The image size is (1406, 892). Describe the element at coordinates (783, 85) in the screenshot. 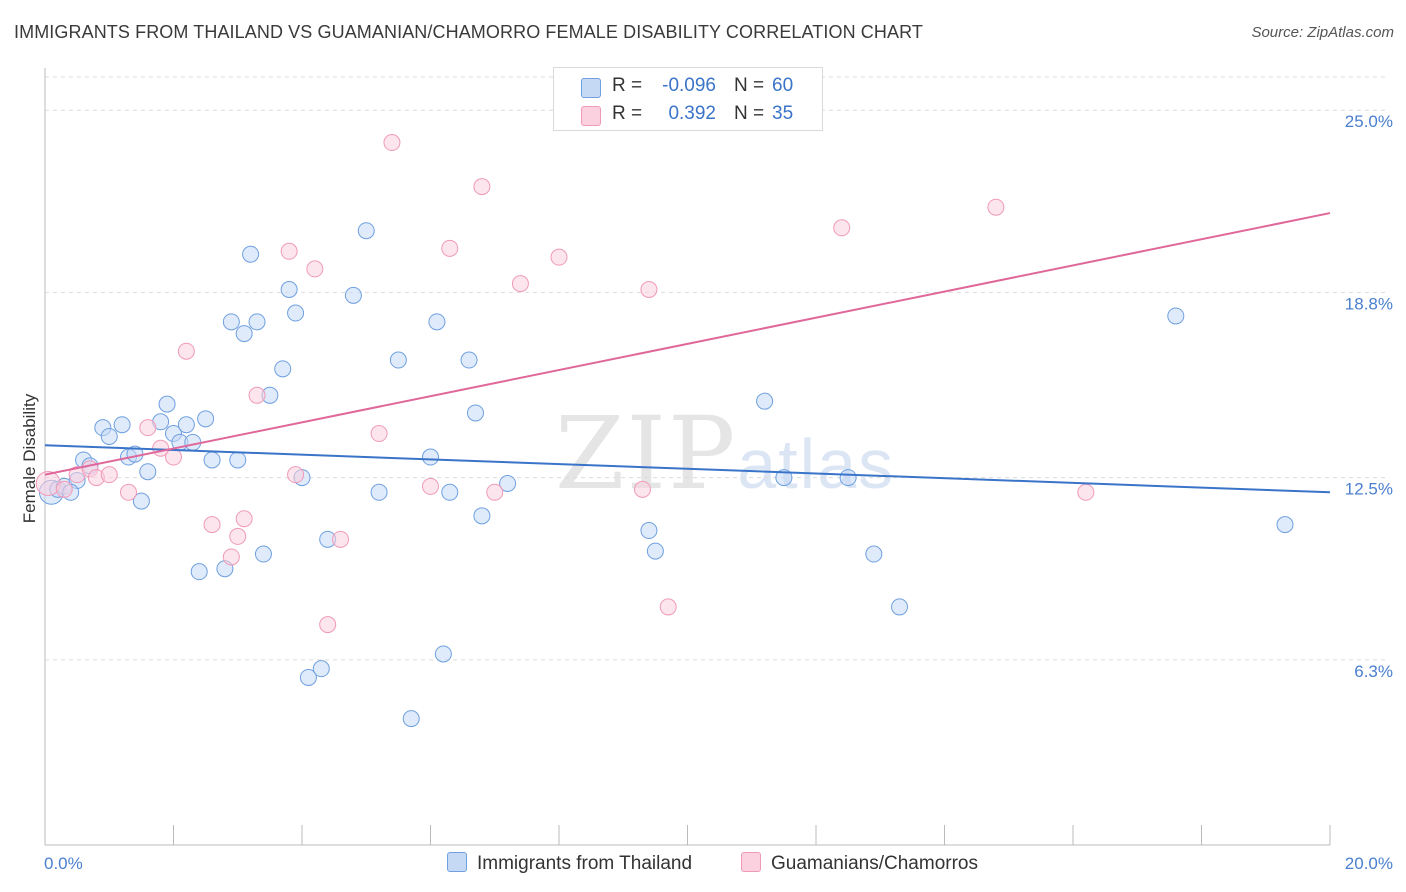

I see `legend-n-value: 60` at that location.